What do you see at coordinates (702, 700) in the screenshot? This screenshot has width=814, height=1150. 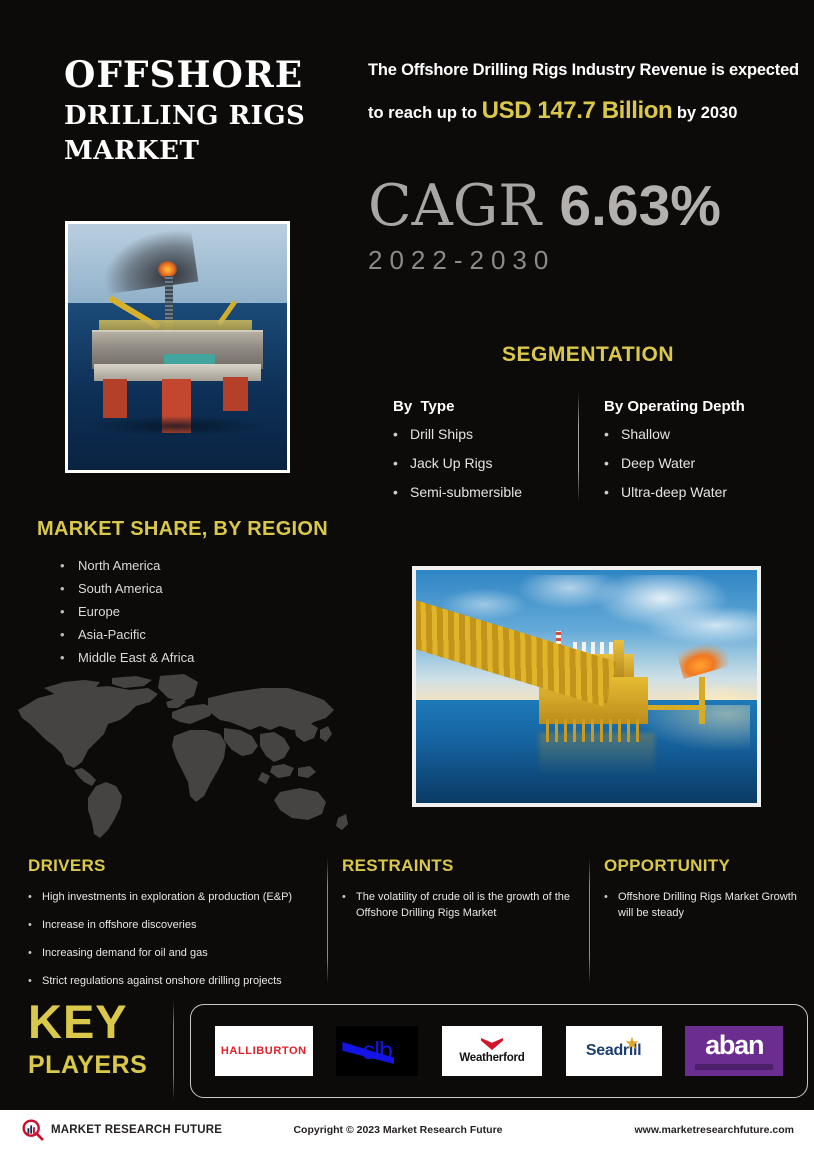 I see `photo2-flare-stack` at bounding box center [702, 700].